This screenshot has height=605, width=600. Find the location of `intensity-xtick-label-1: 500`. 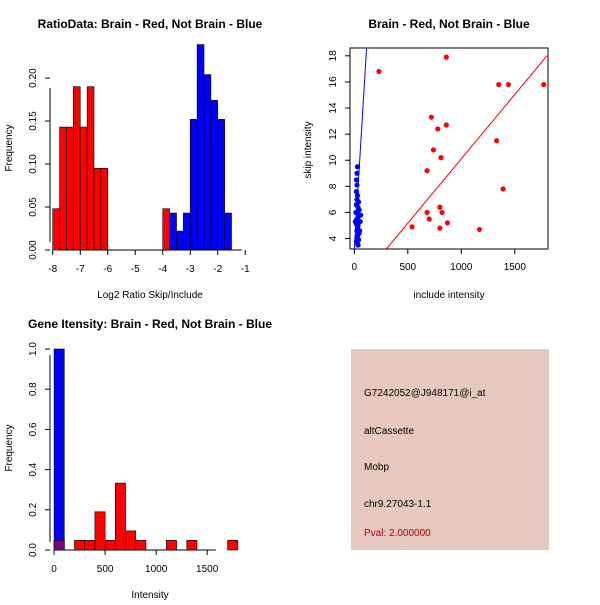

intensity-xtick-label-1: 500 is located at coordinates (105, 569).